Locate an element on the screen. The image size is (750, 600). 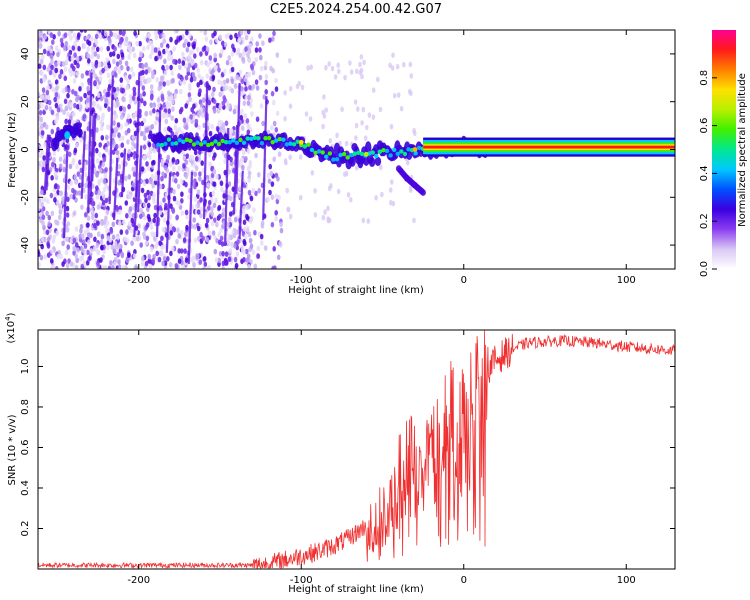
y-multiplier-base: (x10 is located at coordinates (11, 332).